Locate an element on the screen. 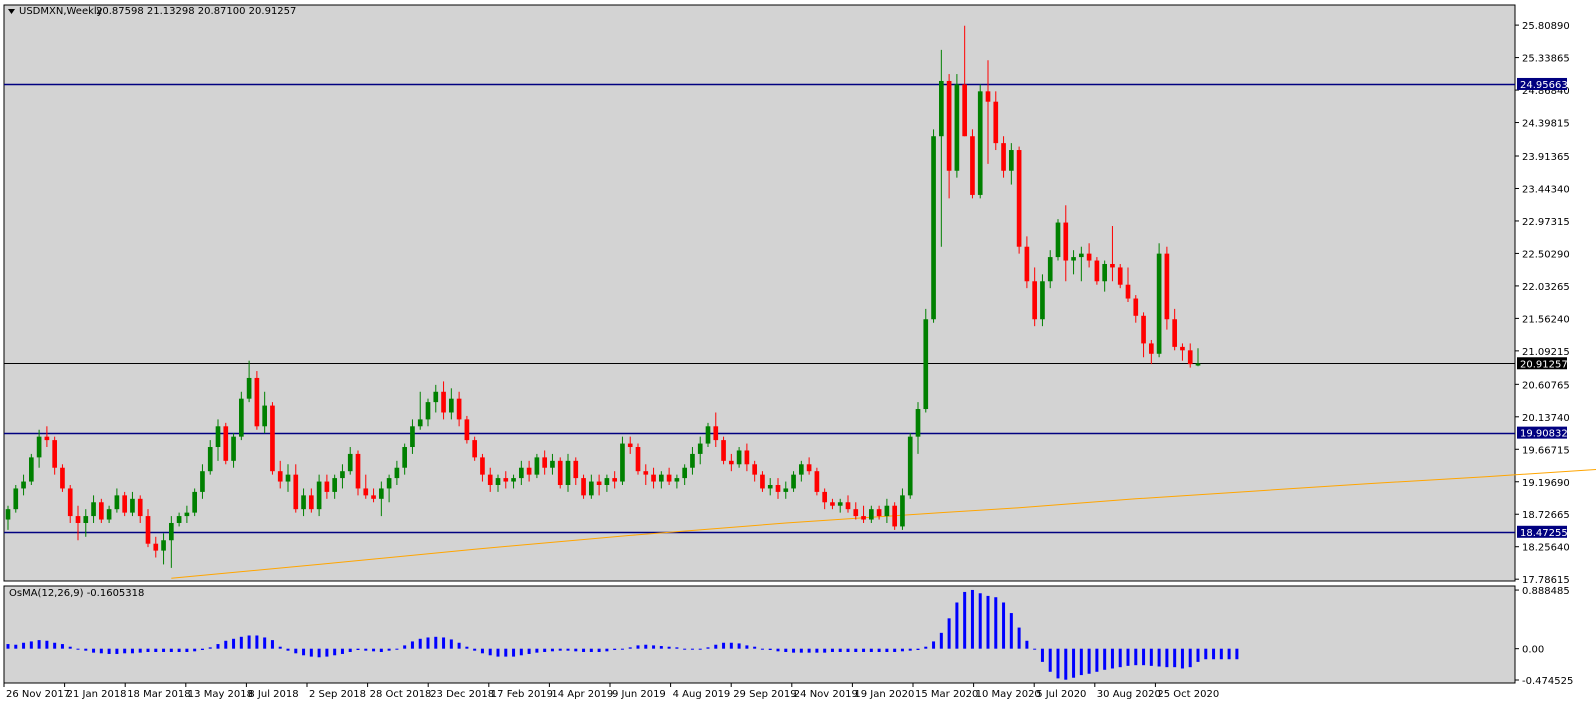  osma-plot-area is located at coordinates (759, 634).